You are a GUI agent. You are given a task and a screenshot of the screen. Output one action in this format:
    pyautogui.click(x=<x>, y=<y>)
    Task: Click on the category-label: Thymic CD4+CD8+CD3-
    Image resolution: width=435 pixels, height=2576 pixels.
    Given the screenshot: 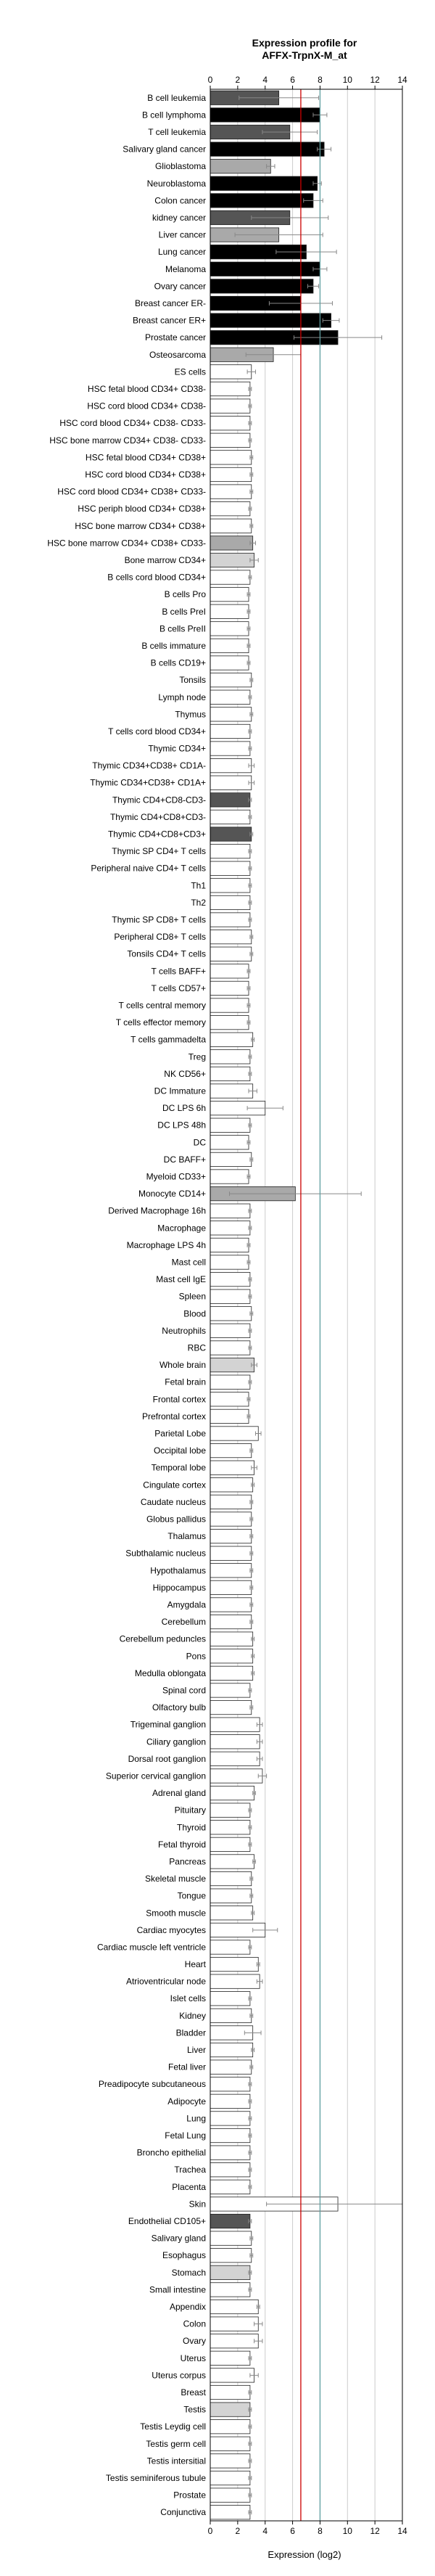 What is the action you would take?
    pyautogui.click(x=158, y=817)
    